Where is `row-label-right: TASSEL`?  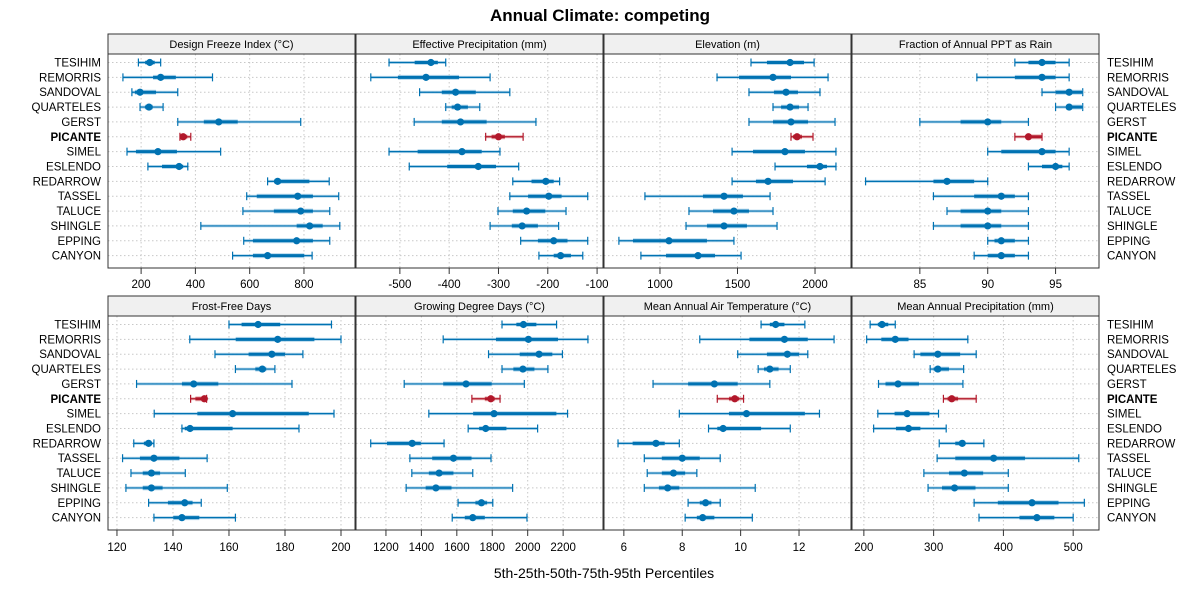
row-label-right: TASSEL is located at coordinates (1129, 197).